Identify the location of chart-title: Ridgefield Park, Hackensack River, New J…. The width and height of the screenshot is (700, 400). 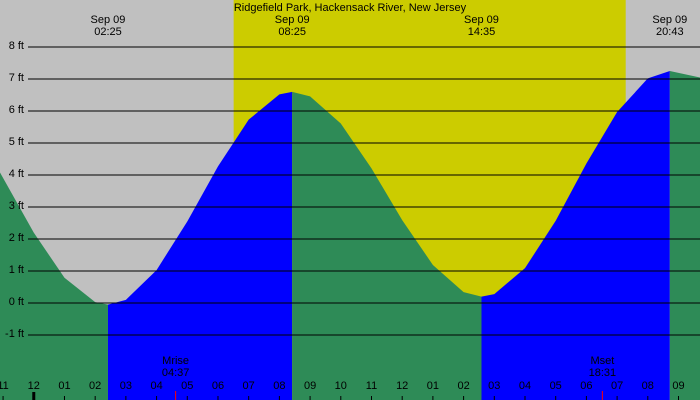
(350, 8).